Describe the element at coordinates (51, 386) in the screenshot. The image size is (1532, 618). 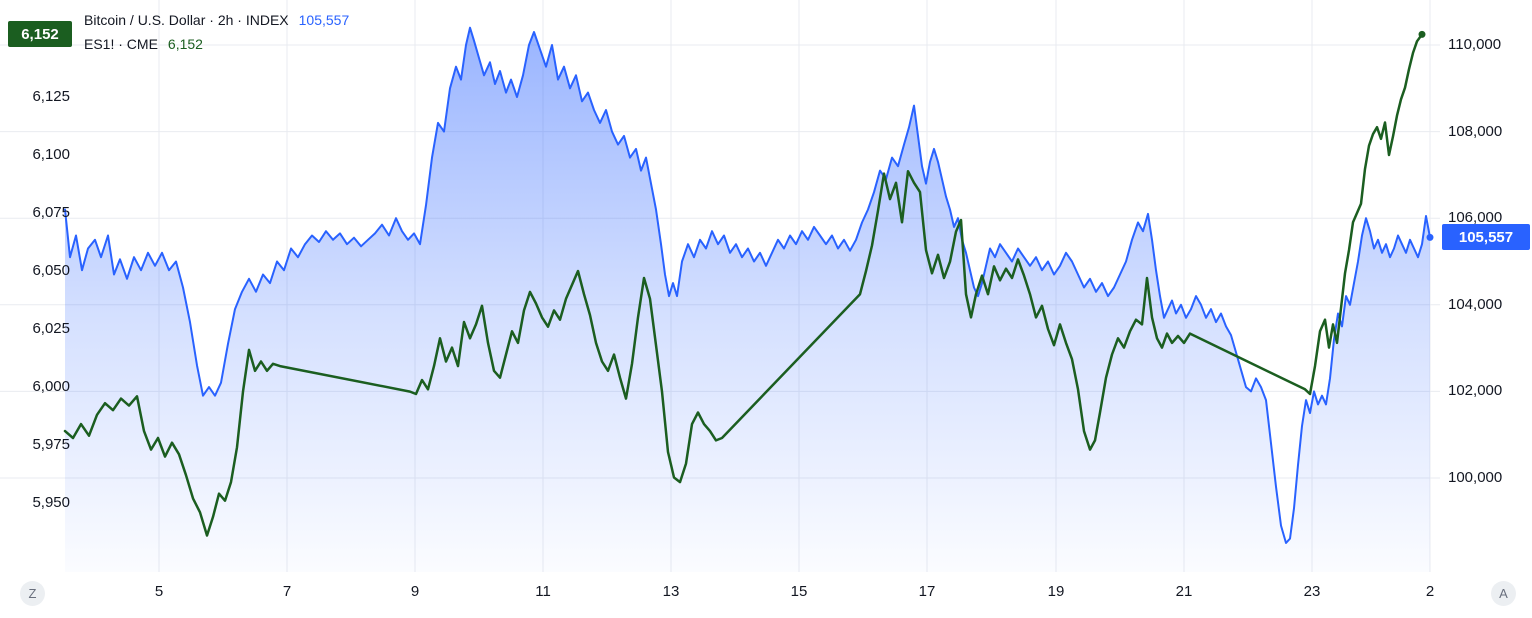
I see `left-axis-tick: 6,000` at that location.